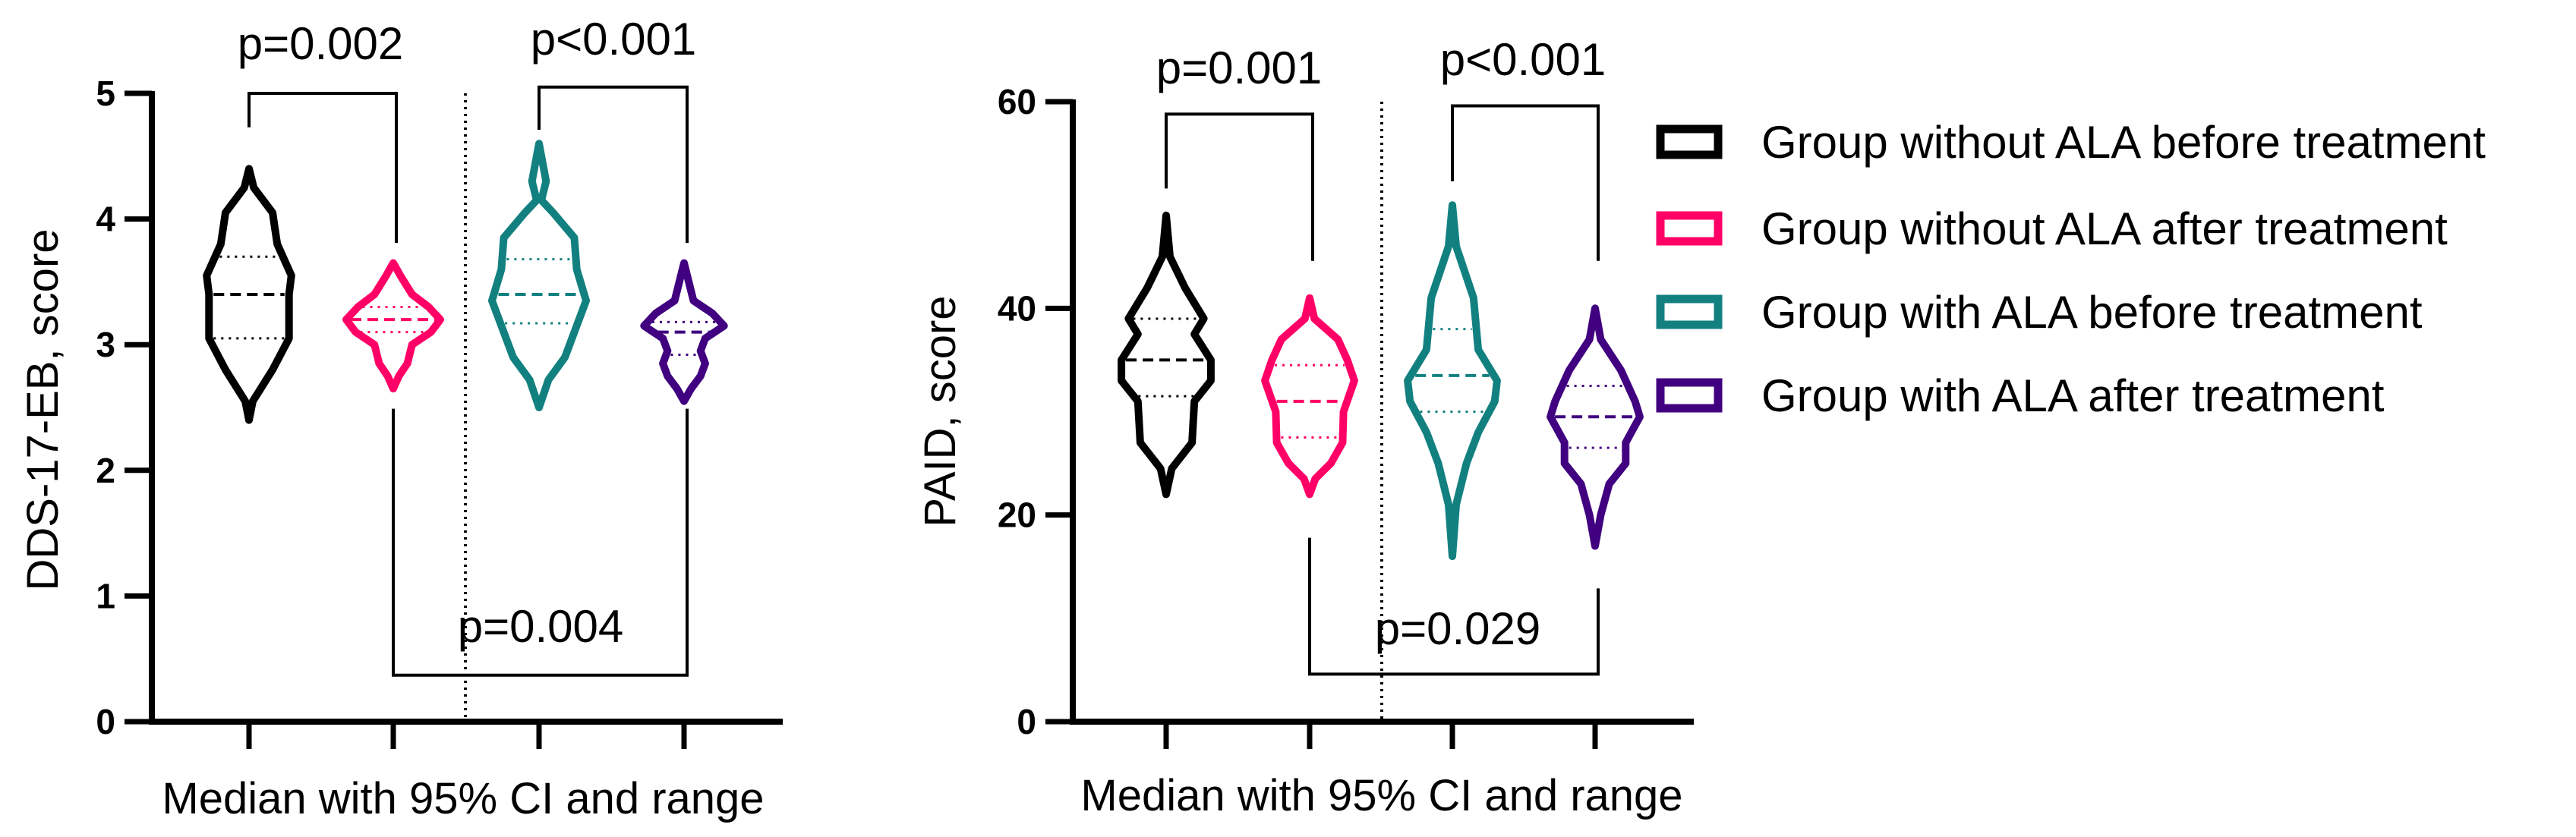 The width and height of the screenshot is (2576, 837). What do you see at coordinates (1017, 308) in the screenshot?
I see `y-tick-label: 40` at bounding box center [1017, 308].